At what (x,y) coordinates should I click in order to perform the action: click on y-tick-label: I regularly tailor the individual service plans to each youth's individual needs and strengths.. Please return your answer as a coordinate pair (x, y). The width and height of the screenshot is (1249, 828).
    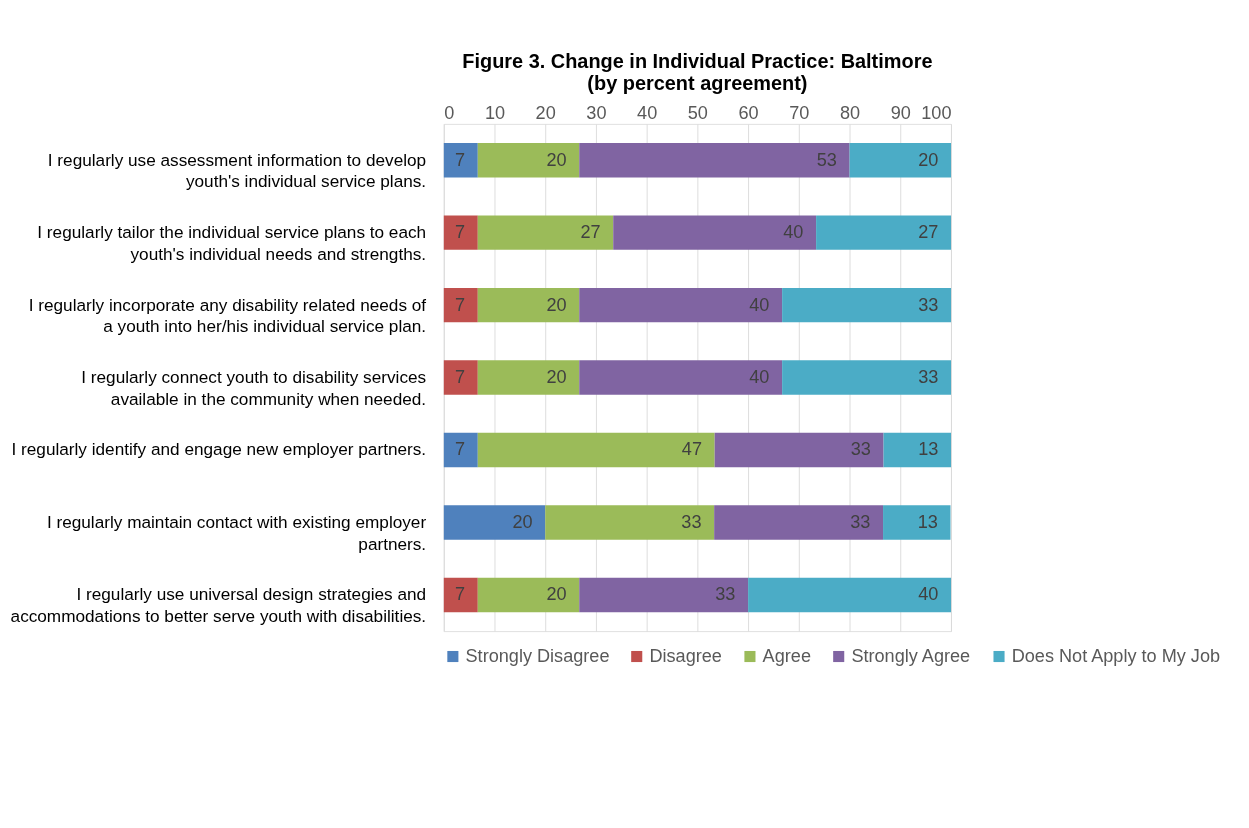
    Looking at the image, I should click on (232, 243).